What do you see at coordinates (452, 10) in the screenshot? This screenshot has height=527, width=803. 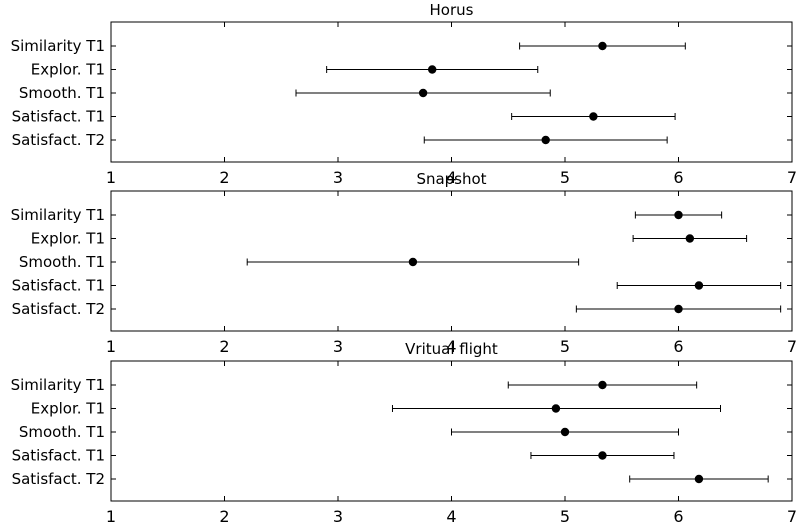 I see `panel-title: Horus` at bounding box center [452, 10].